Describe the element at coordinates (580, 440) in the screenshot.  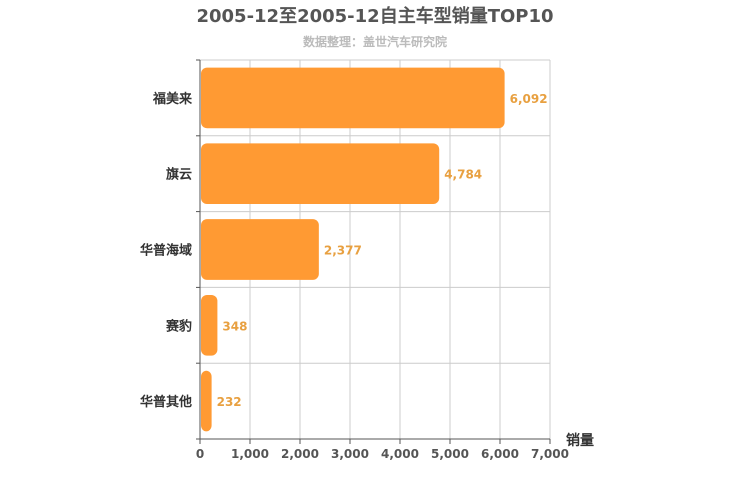
I see `x-axis-label: 销量` at that location.